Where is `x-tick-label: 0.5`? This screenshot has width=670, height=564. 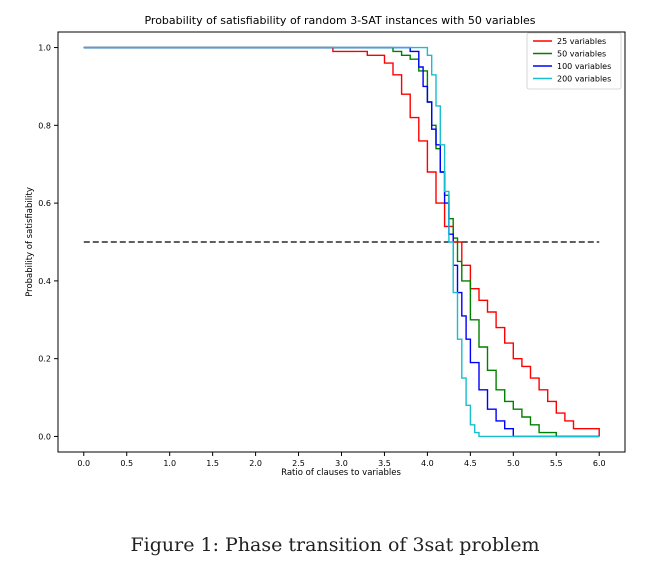 x-tick-label: 0.5 is located at coordinates (126, 463).